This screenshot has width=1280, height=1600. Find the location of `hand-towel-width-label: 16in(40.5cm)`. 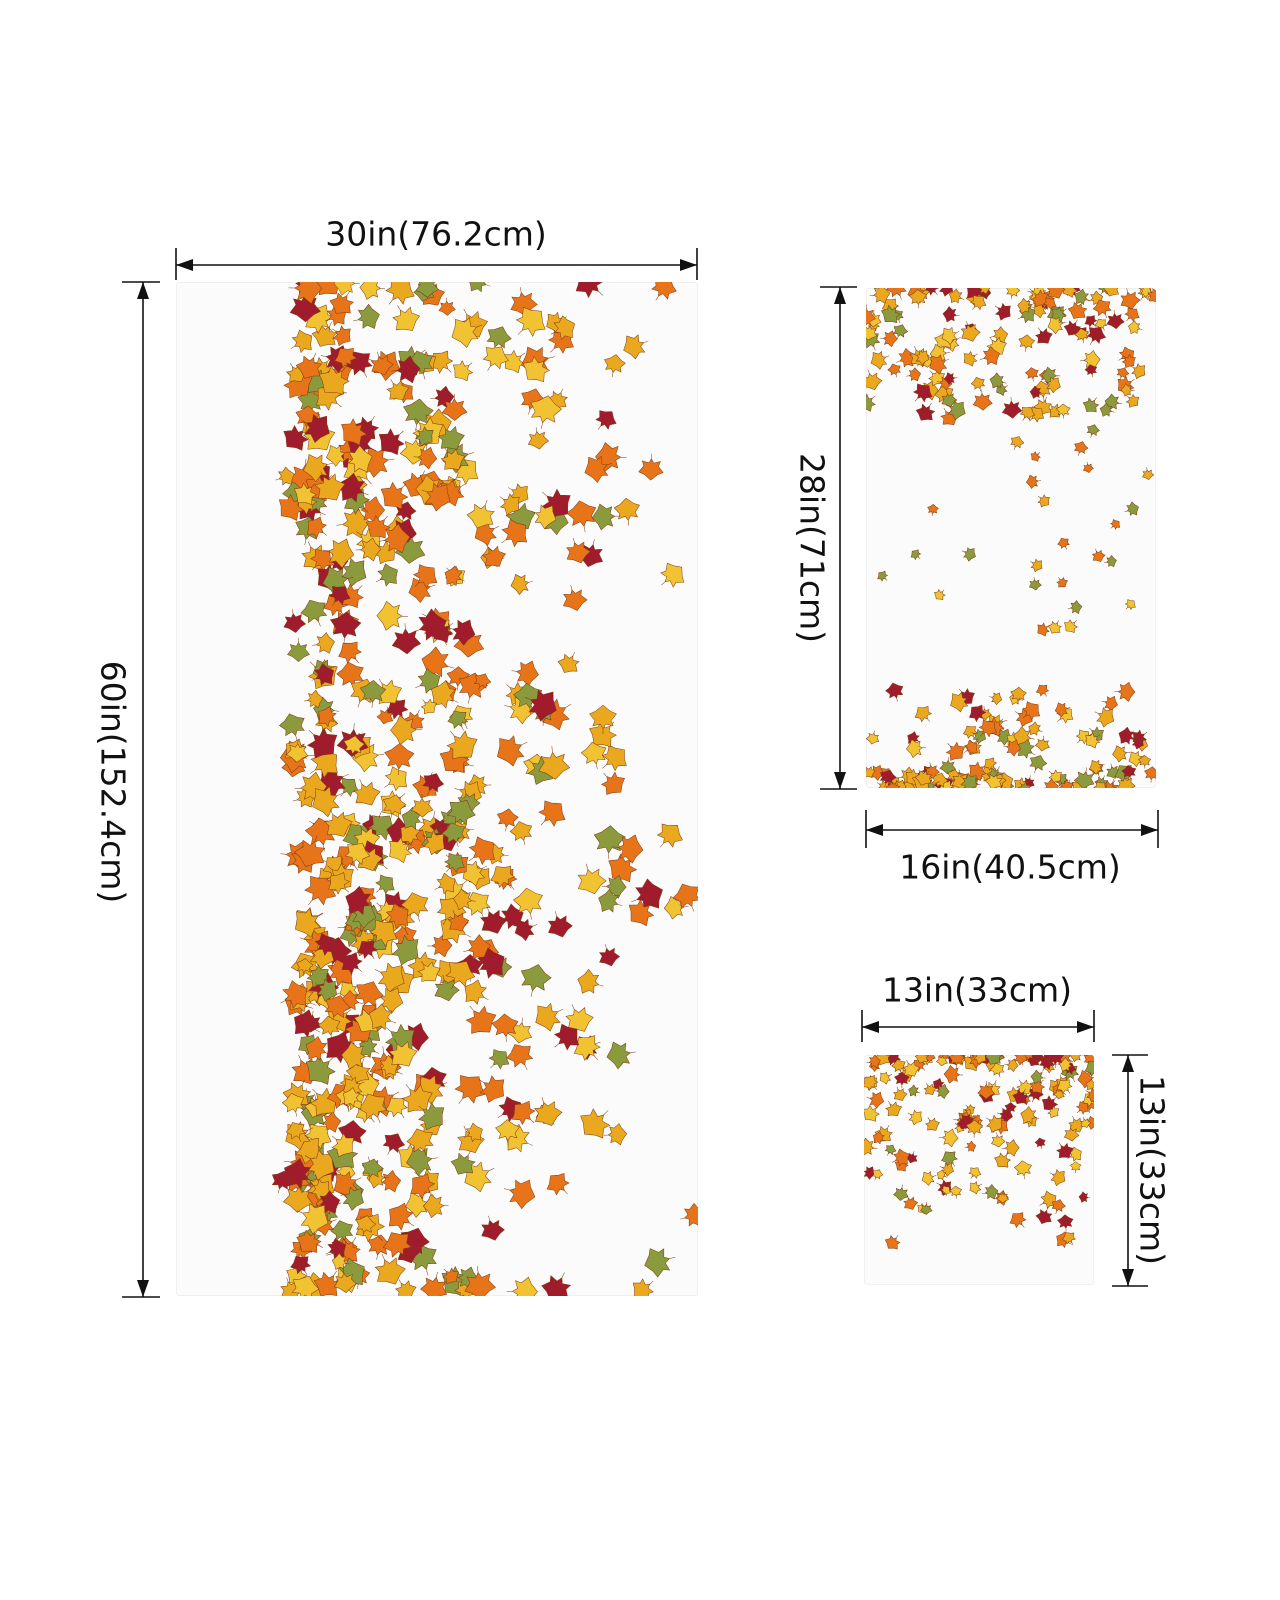

hand-towel-width-label: 16in(40.5cm) is located at coordinates (1010, 867).